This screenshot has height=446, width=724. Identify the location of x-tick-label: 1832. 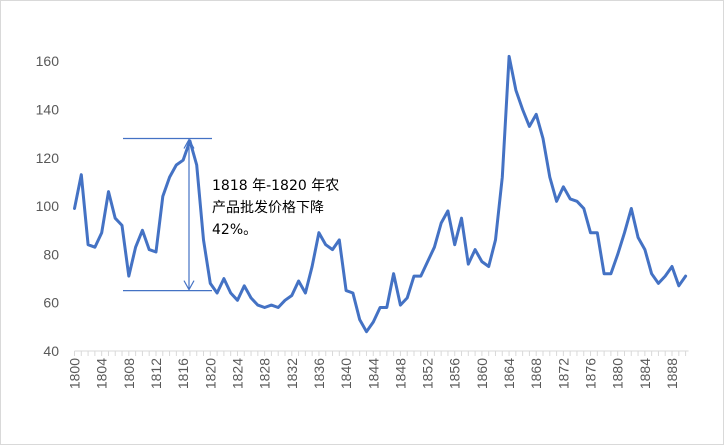
(292, 373).